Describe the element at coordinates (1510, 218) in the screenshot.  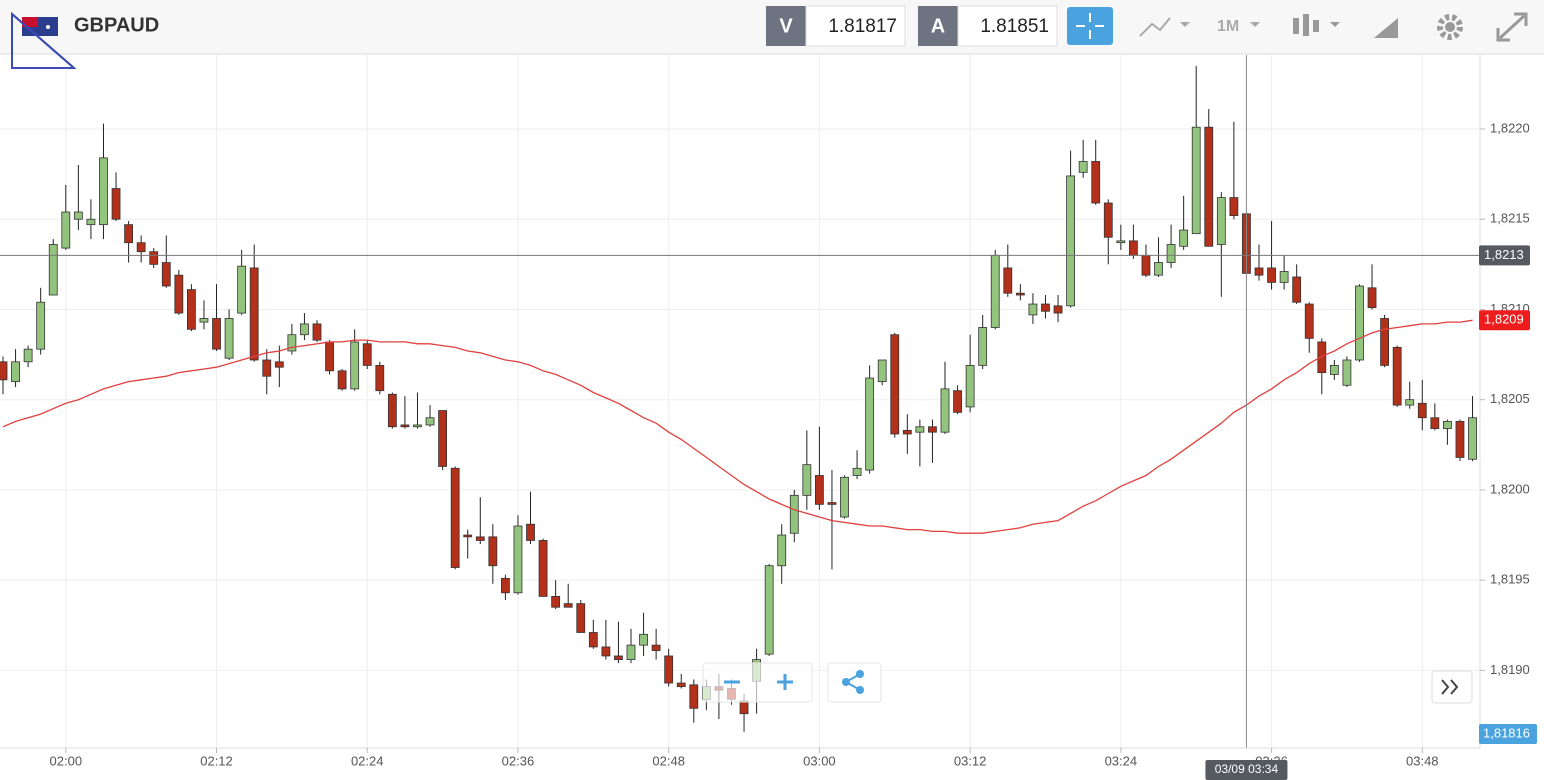
I see `y-tick-label: 1,8215` at that location.